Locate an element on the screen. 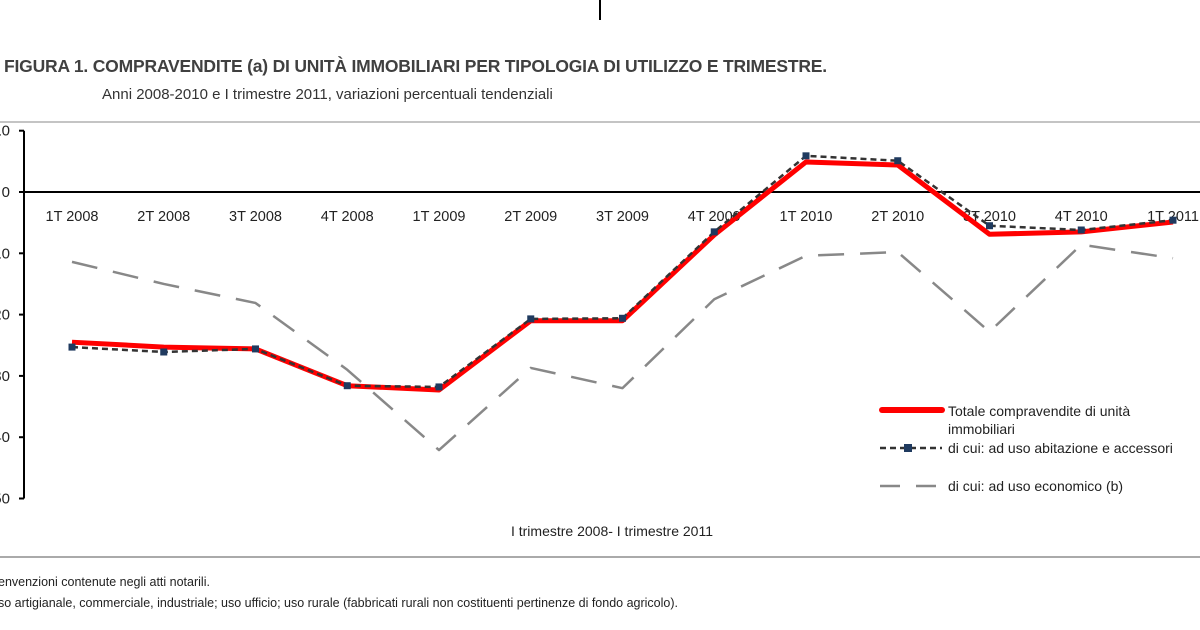  legend-label-economico: di cui: ad uso economico (b) is located at coordinates (1035, 486).